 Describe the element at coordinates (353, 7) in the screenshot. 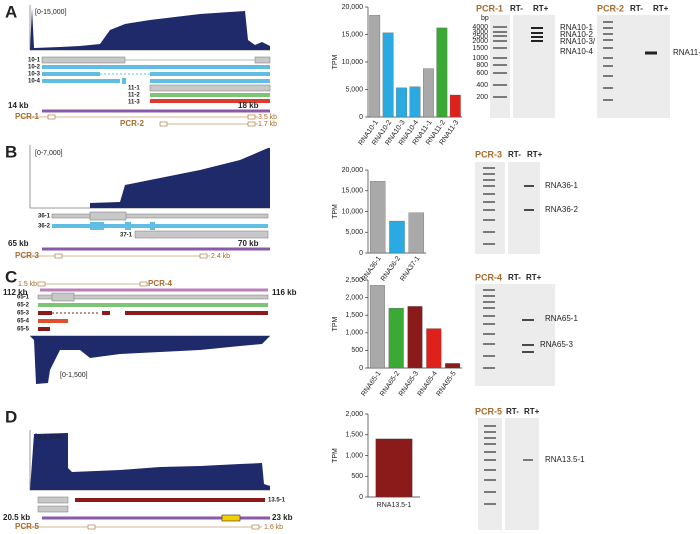

I see `y-tick-label: 20,000` at that location.